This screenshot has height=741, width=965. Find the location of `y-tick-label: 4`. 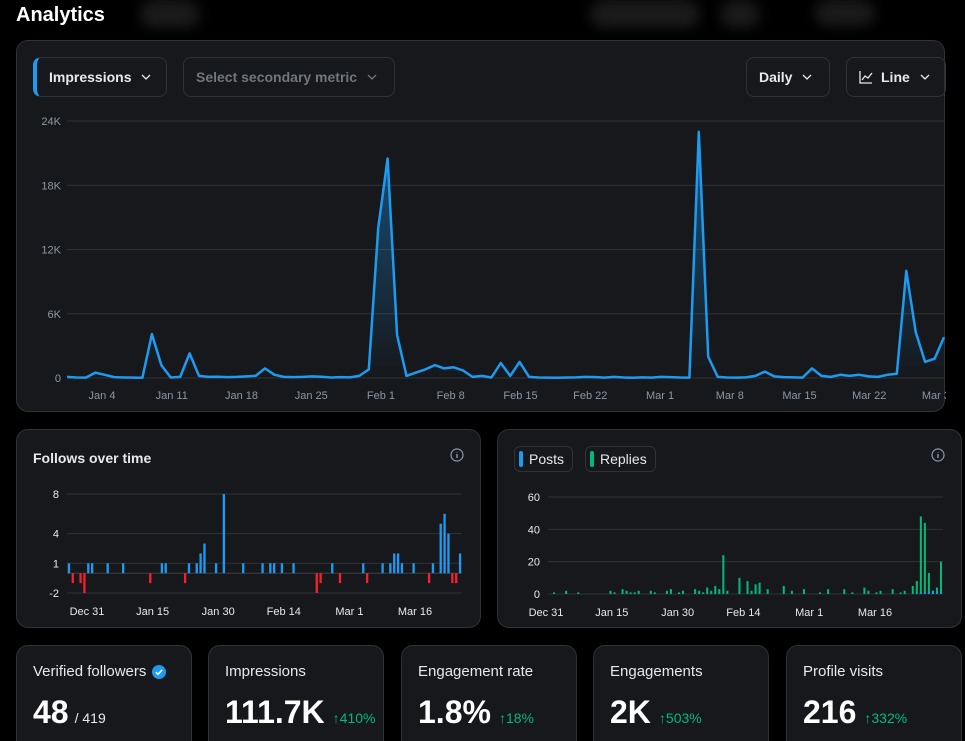

y-tick-label: 4 is located at coordinates (56, 535).